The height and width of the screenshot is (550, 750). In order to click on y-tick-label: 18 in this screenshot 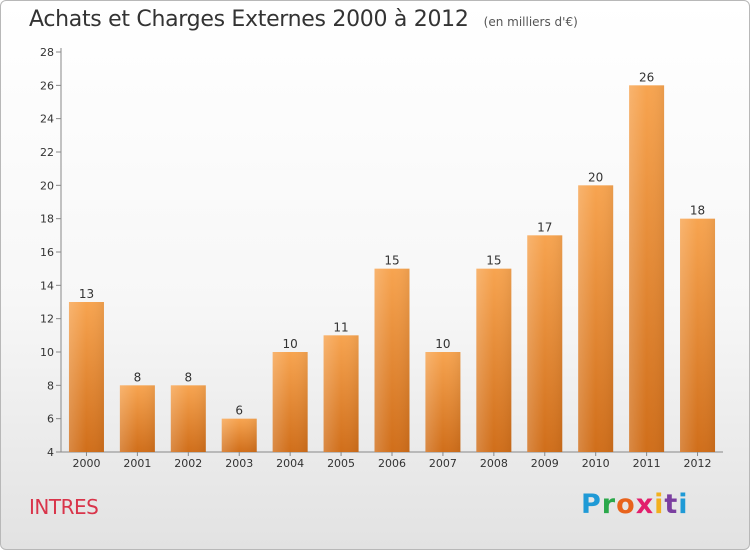, I will do `click(47, 219)`.